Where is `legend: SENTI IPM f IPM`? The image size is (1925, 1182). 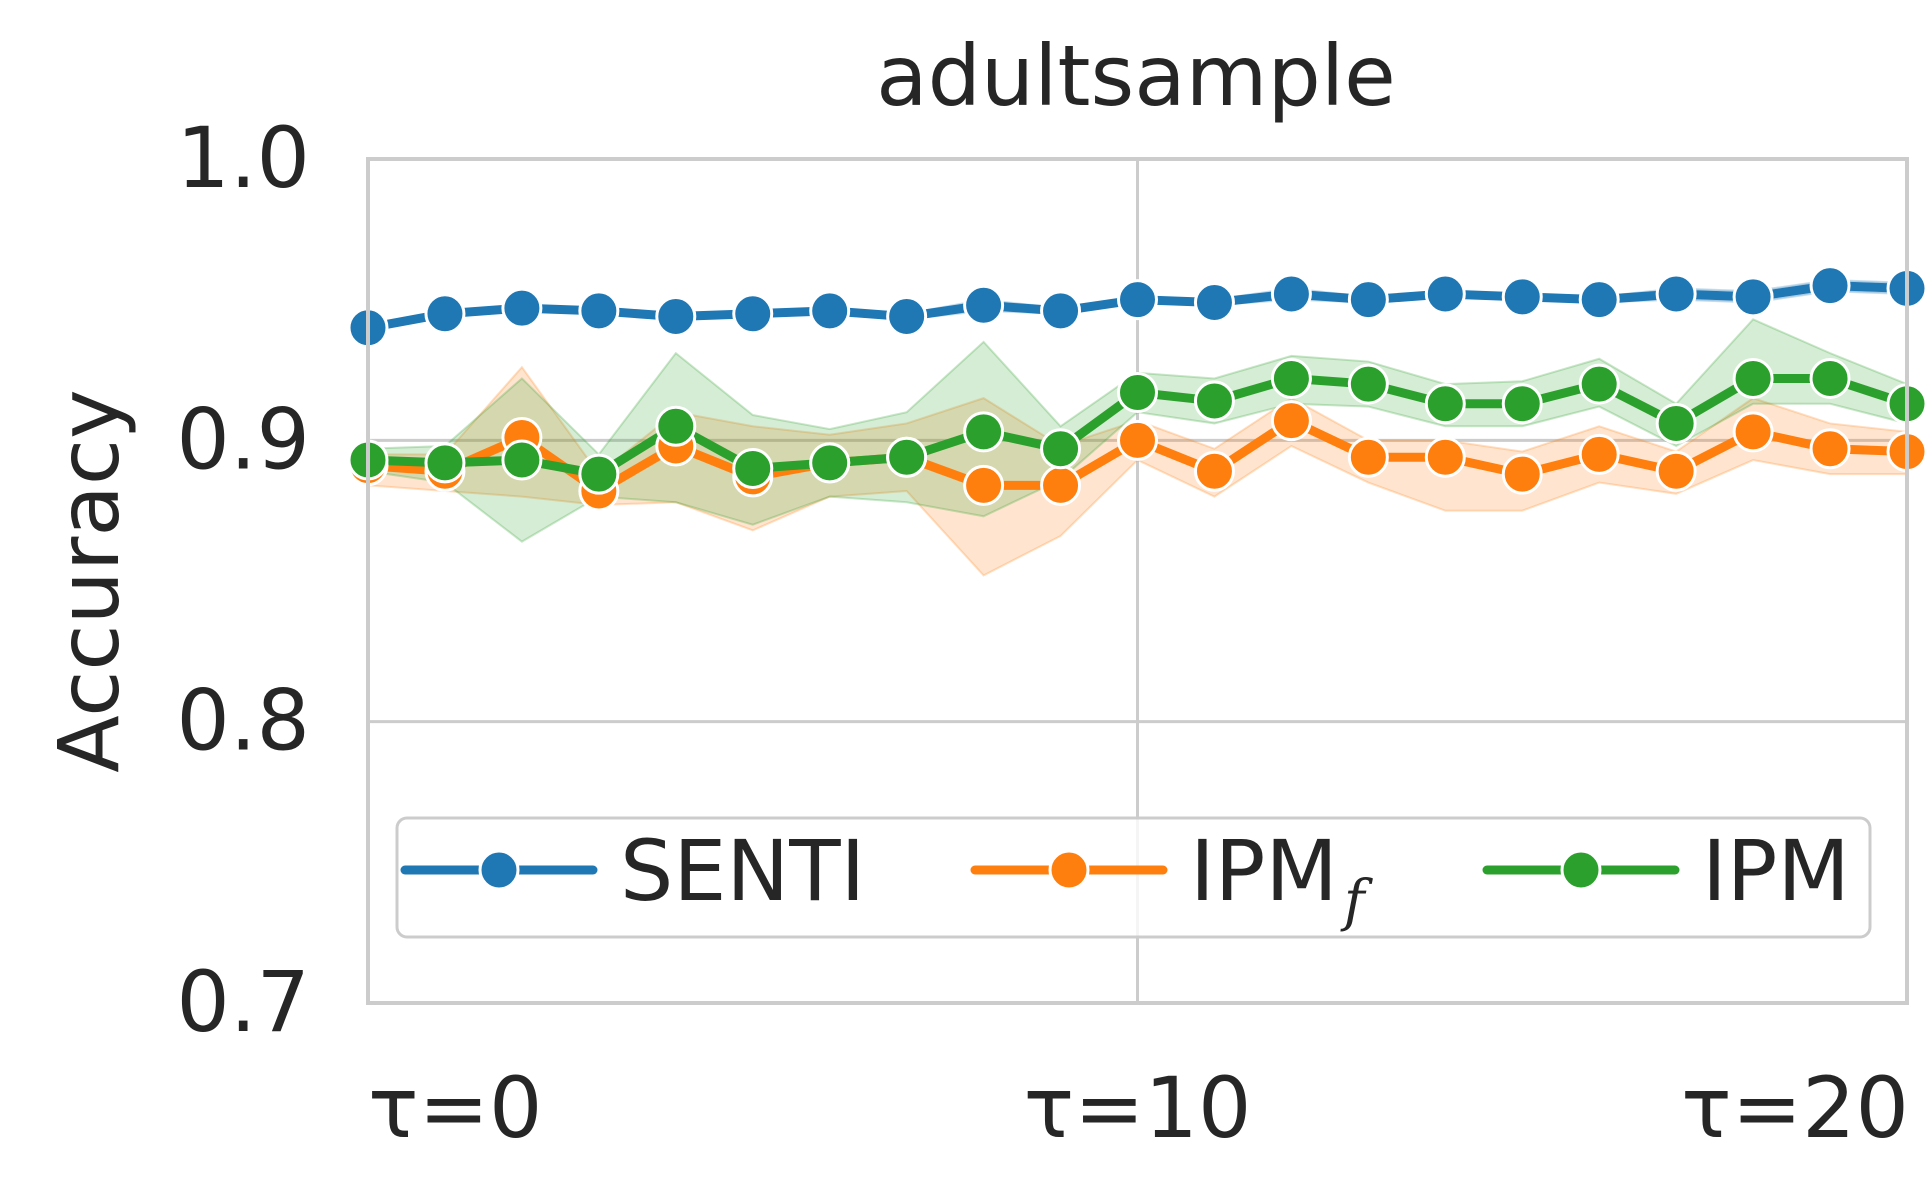 legend: SENTI IPM f IPM is located at coordinates (1133, 877).